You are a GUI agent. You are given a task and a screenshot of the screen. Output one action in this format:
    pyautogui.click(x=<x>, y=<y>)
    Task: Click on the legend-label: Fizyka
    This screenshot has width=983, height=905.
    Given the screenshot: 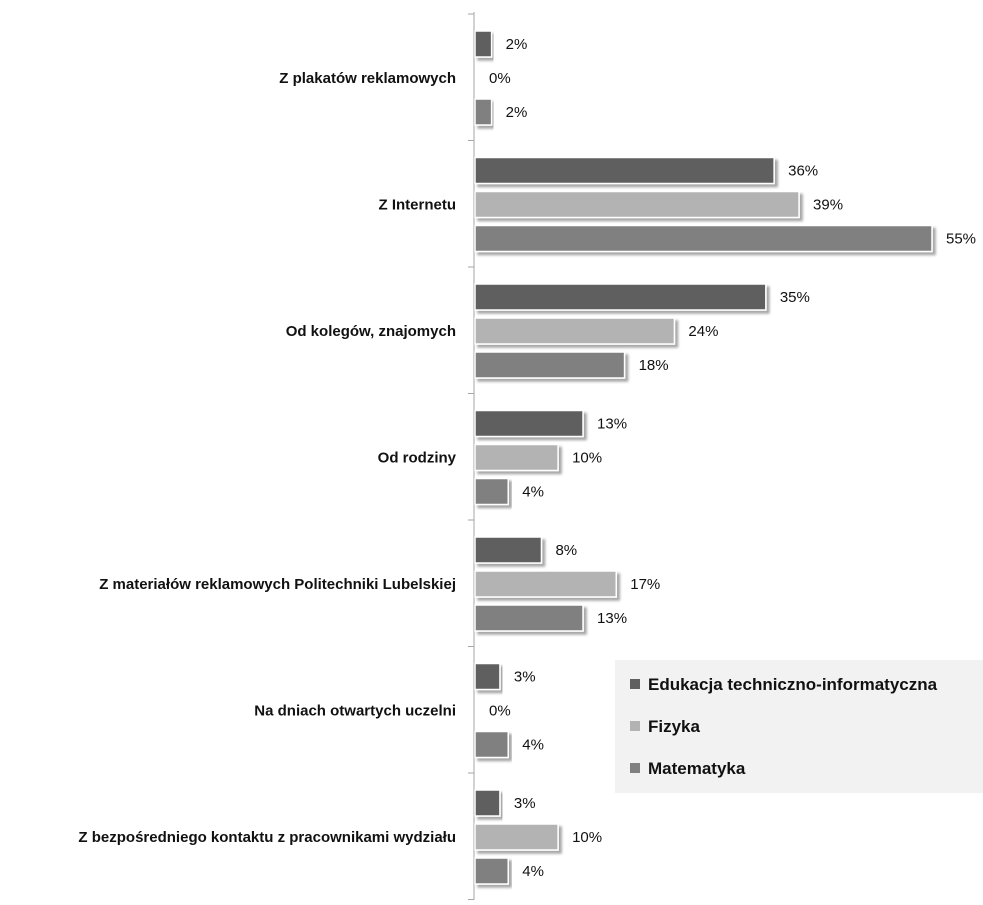 What is the action you would take?
    pyautogui.click(x=674, y=726)
    